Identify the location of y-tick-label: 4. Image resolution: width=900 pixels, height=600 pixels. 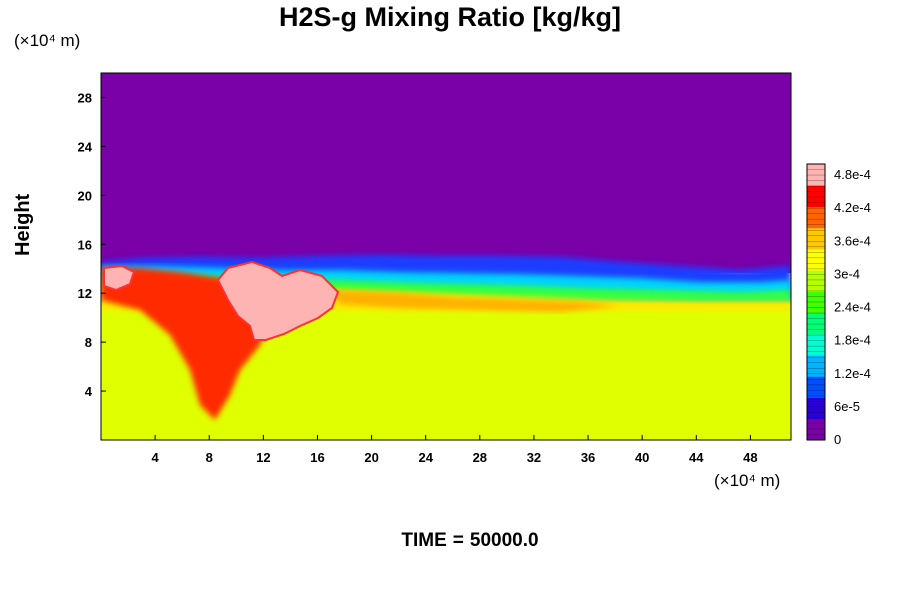
(89, 391).